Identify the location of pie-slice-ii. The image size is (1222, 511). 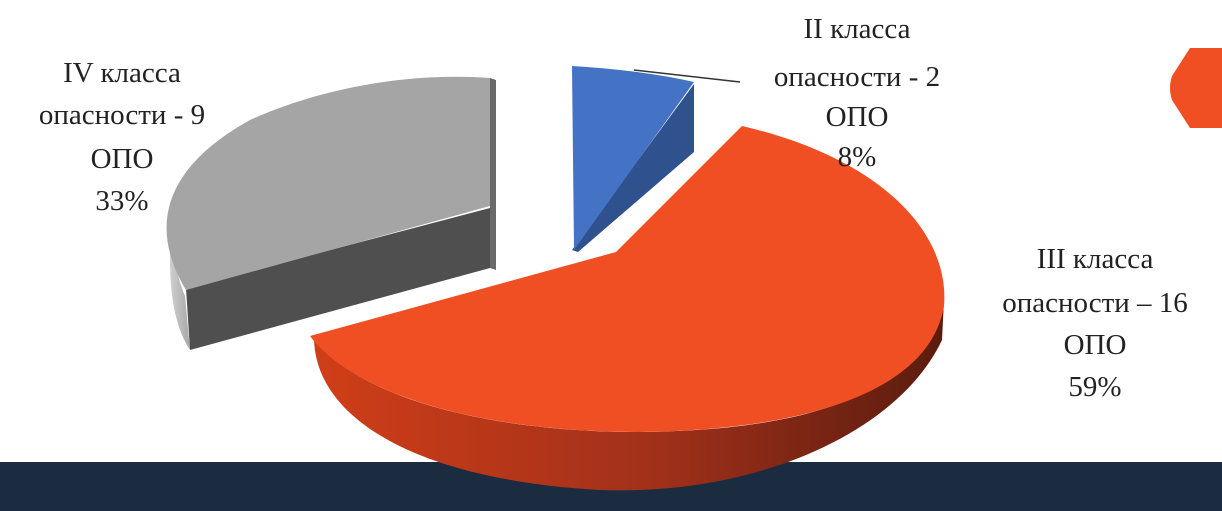
(633, 159).